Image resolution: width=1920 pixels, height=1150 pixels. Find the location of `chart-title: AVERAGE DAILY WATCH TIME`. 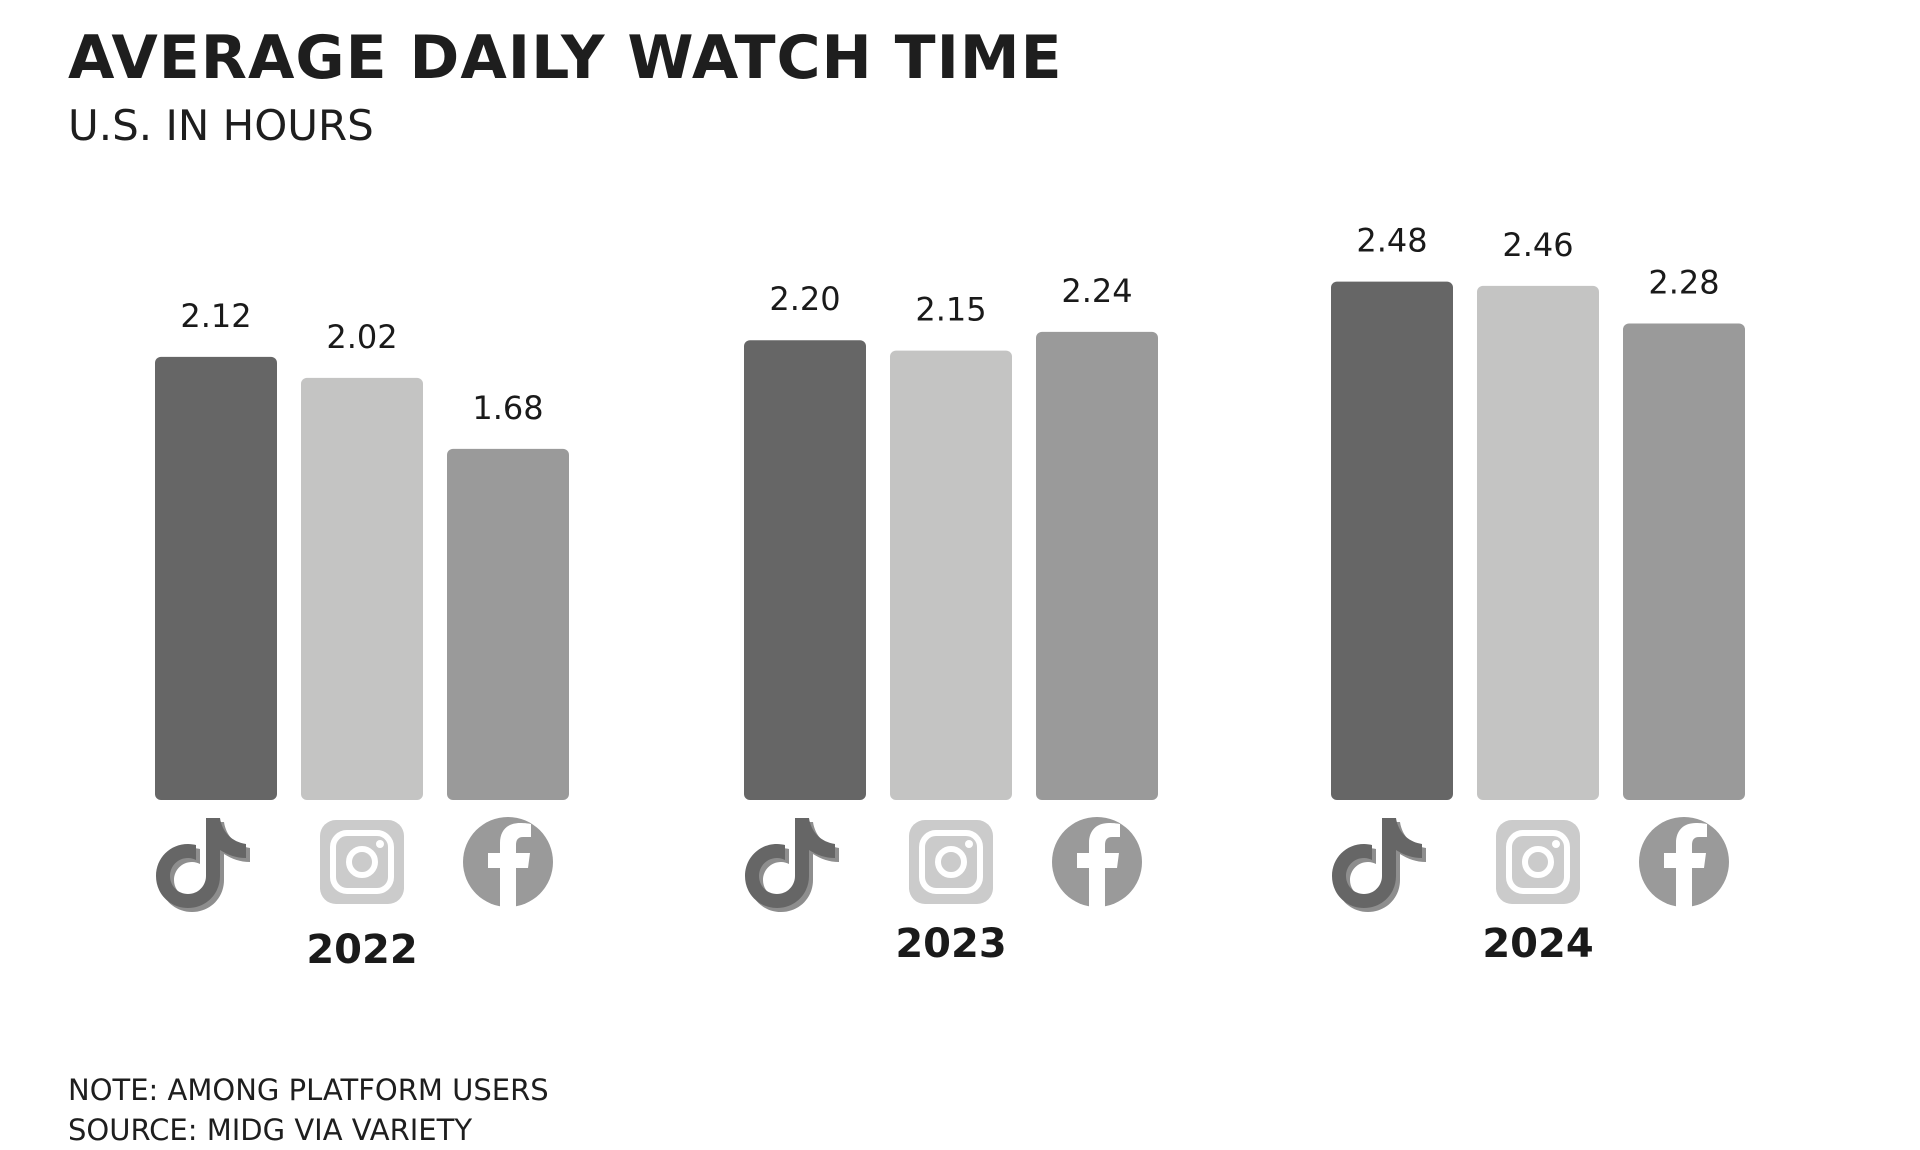

chart-title: AVERAGE DAILY WATCH TIME is located at coordinates (565, 58).